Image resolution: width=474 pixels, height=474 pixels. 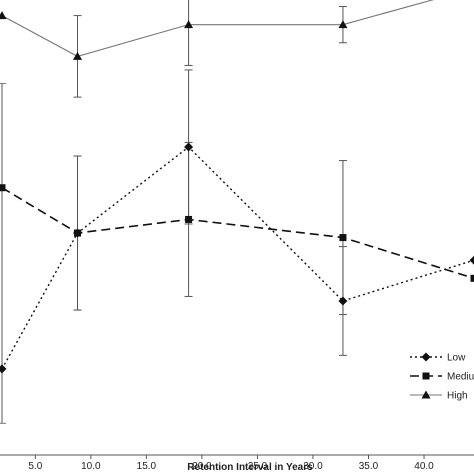 What do you see at coordinates (456, 358) in the screenshot?
I see `legend-label-low: Low` at bounding box center [456, 358].